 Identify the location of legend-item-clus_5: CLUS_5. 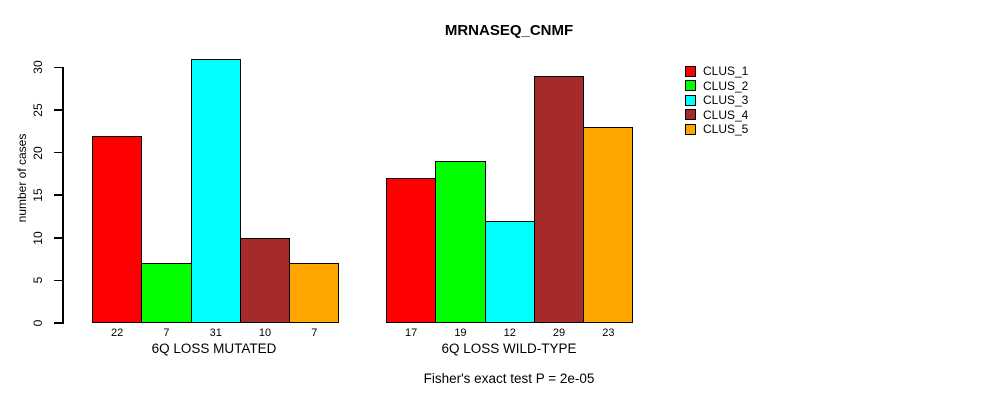
(716, 129).